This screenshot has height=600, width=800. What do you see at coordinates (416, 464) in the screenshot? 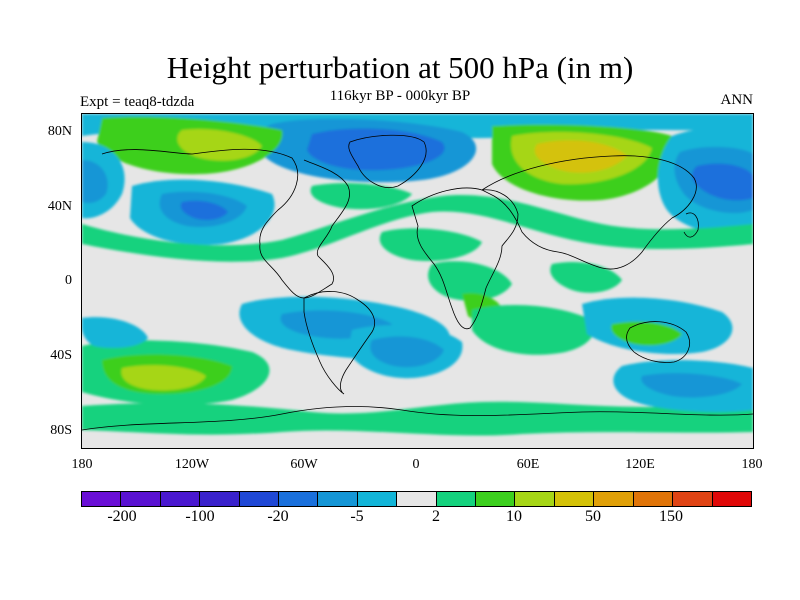
I see `lon-label-0: 0` at bounding box center [416, 464].